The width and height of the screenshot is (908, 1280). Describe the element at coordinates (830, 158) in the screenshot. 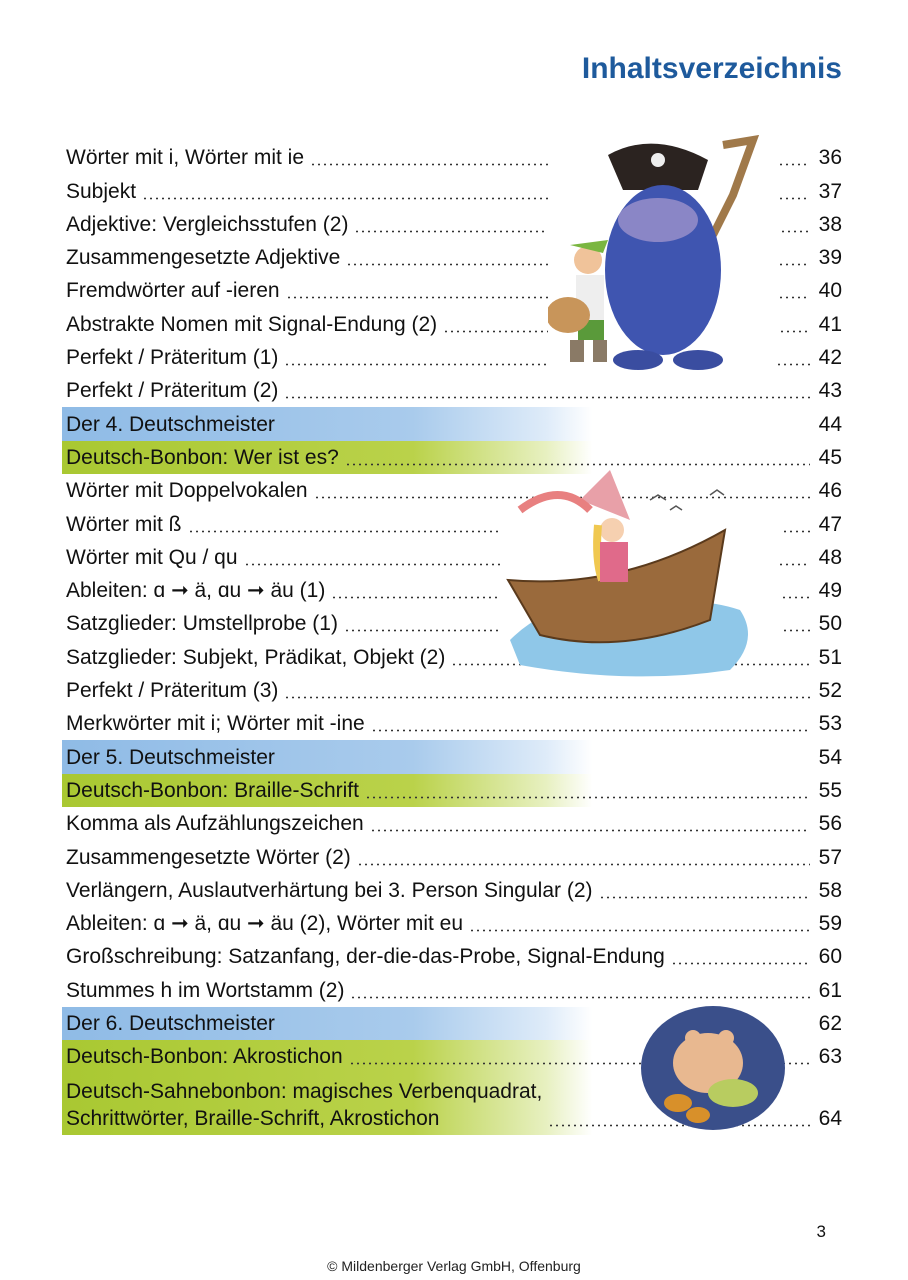

I see `toc-entry-page: 36` at that location.